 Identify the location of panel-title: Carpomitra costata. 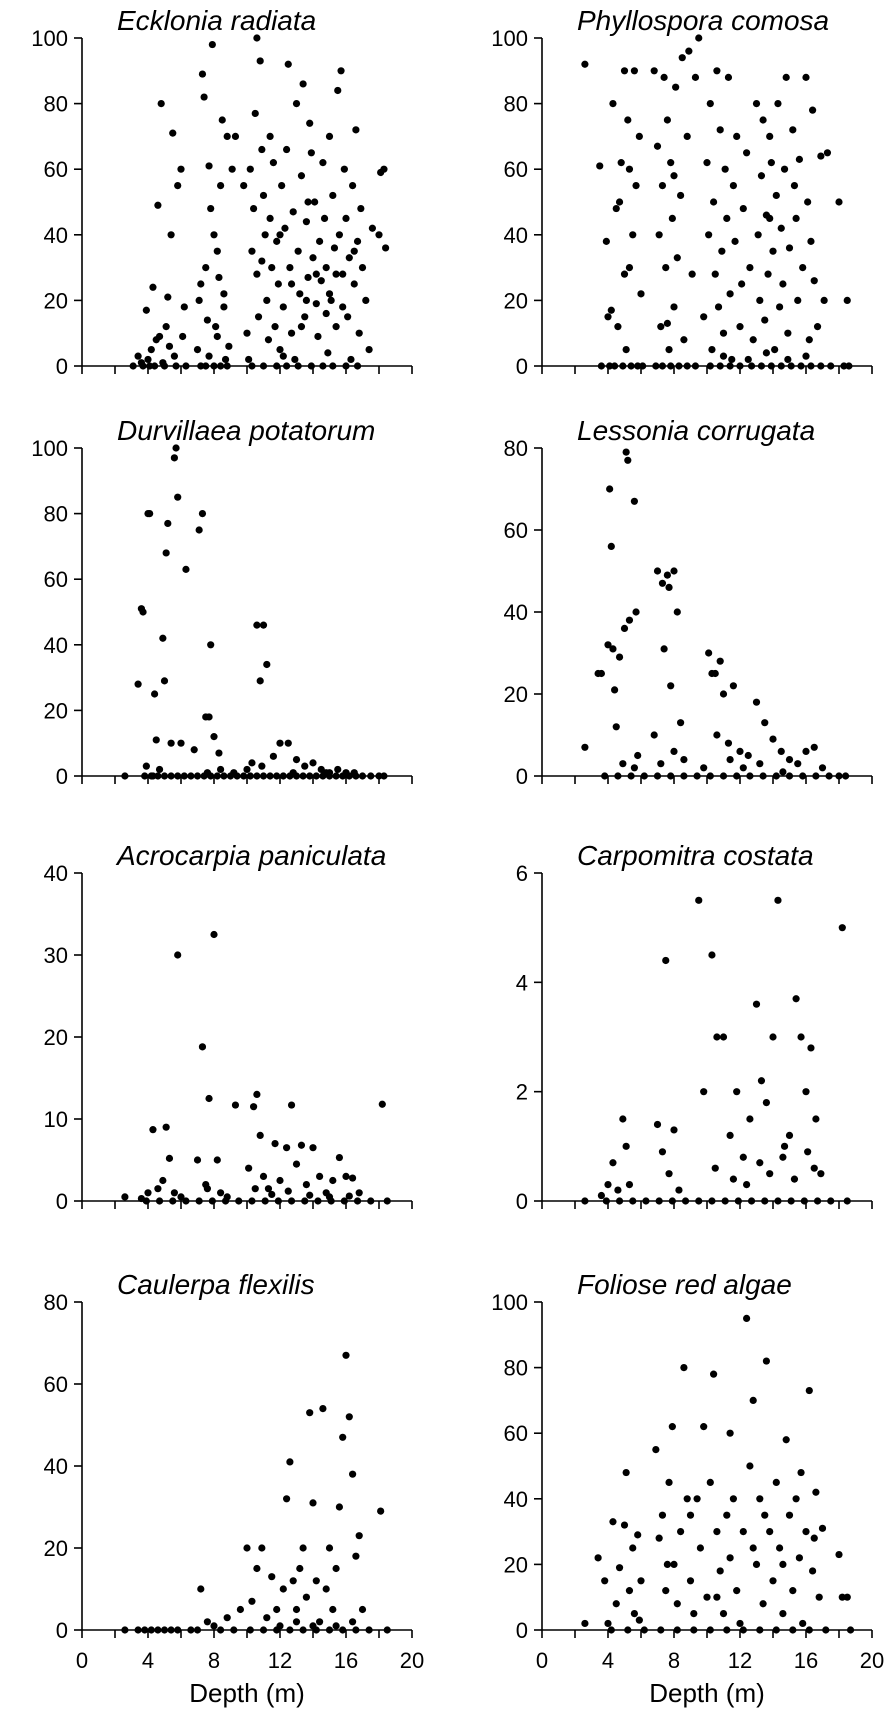
(695, 855).